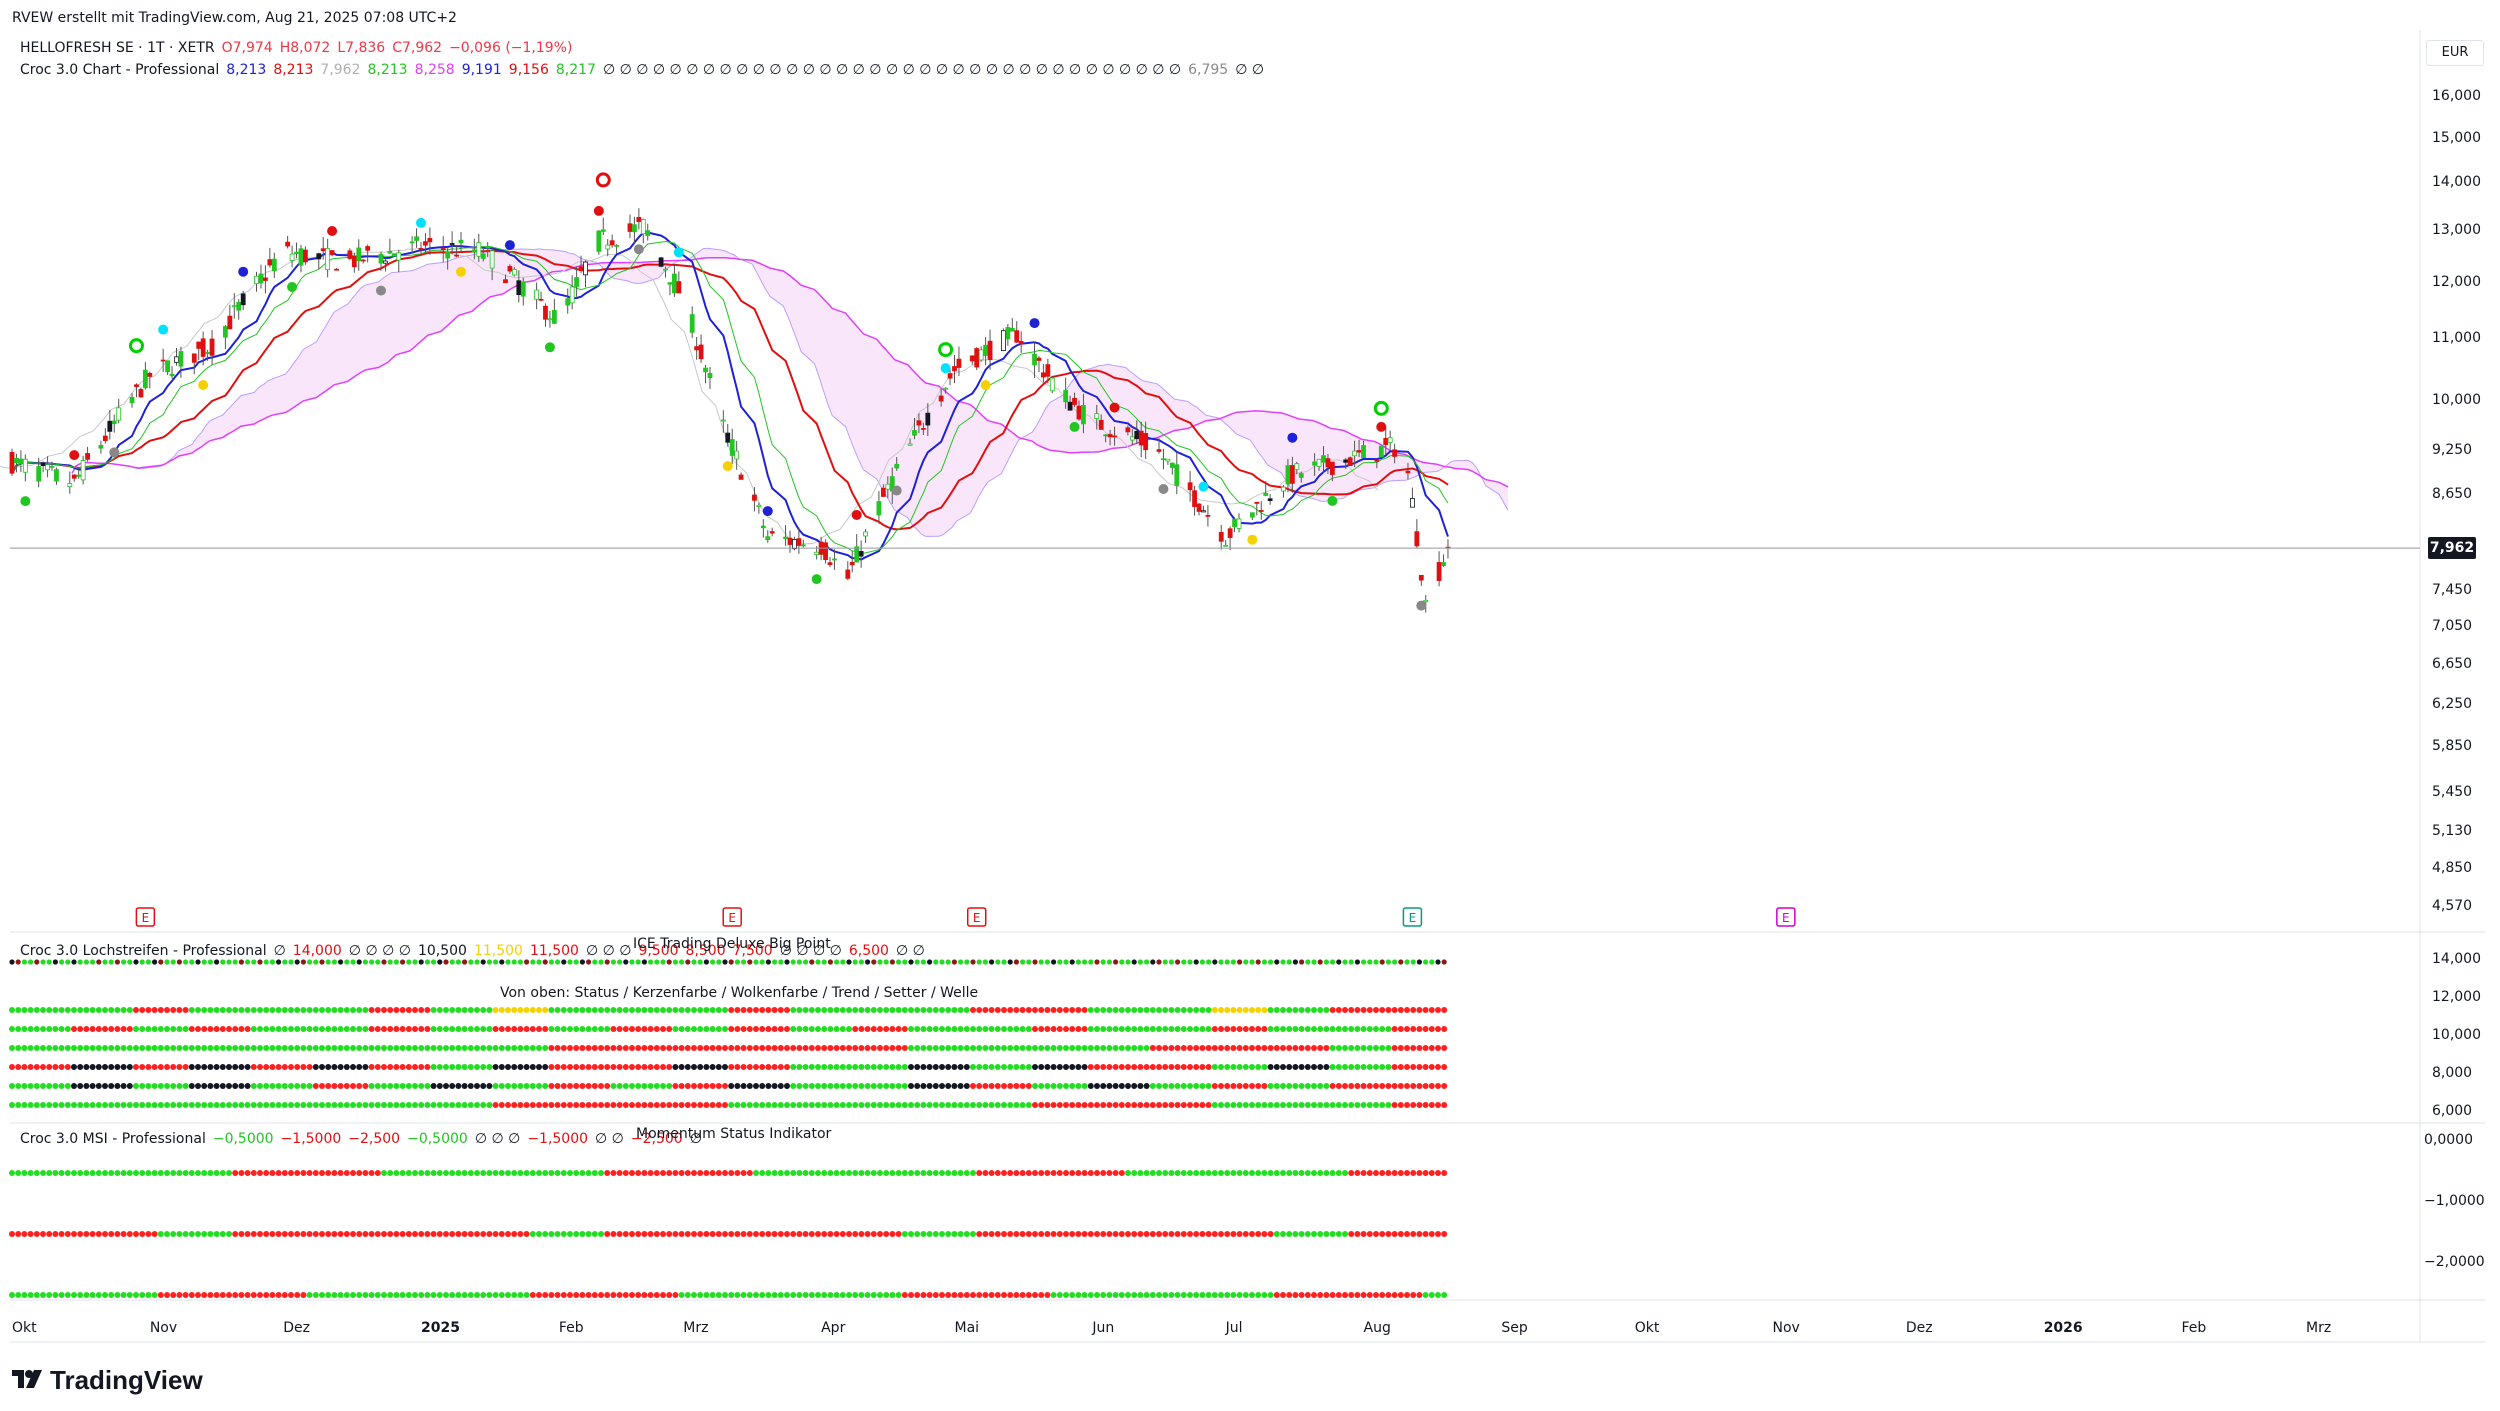 The image size is (2500, 1411). What do you see at coordinates (732, 918) in the screenshot?
I see `earnings-badge-label: E` at bounding box center [732, 918].